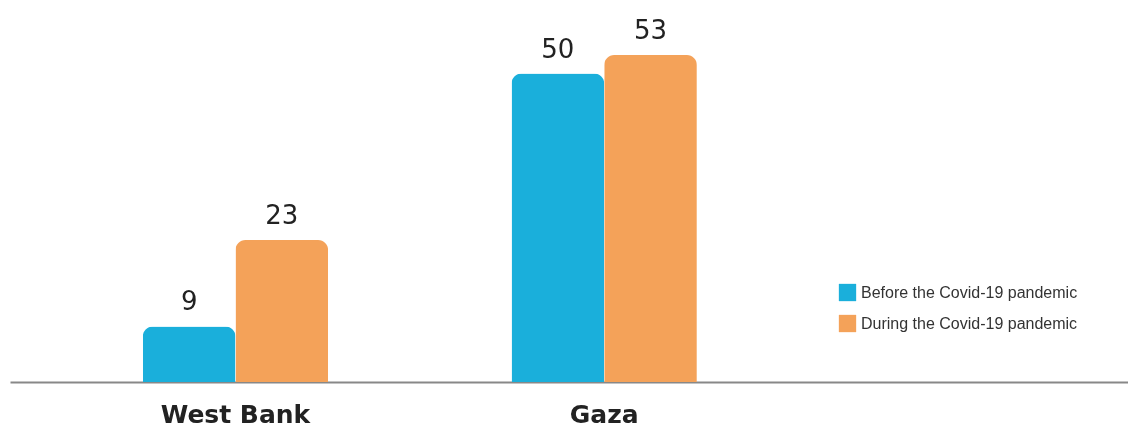 This screenshot has height=435, width=1128. I want to click on data-label: 23, so click(282, 215).